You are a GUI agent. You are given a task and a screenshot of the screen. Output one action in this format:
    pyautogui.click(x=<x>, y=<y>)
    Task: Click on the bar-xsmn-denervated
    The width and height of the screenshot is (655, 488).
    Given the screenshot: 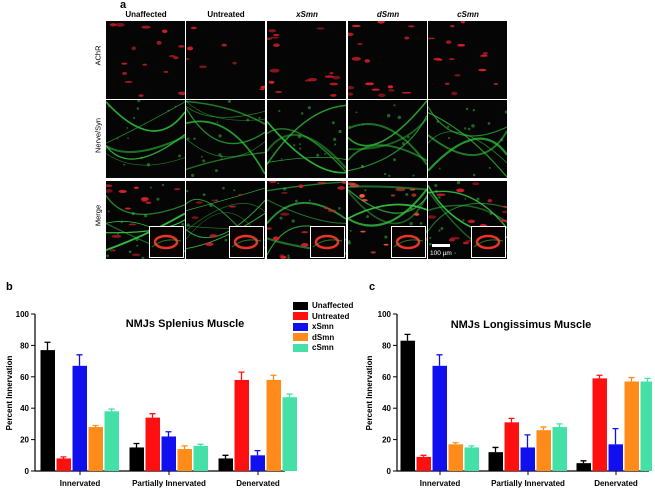 What is the action you would take?
    pyautogui.click(x=615, y=457)
    